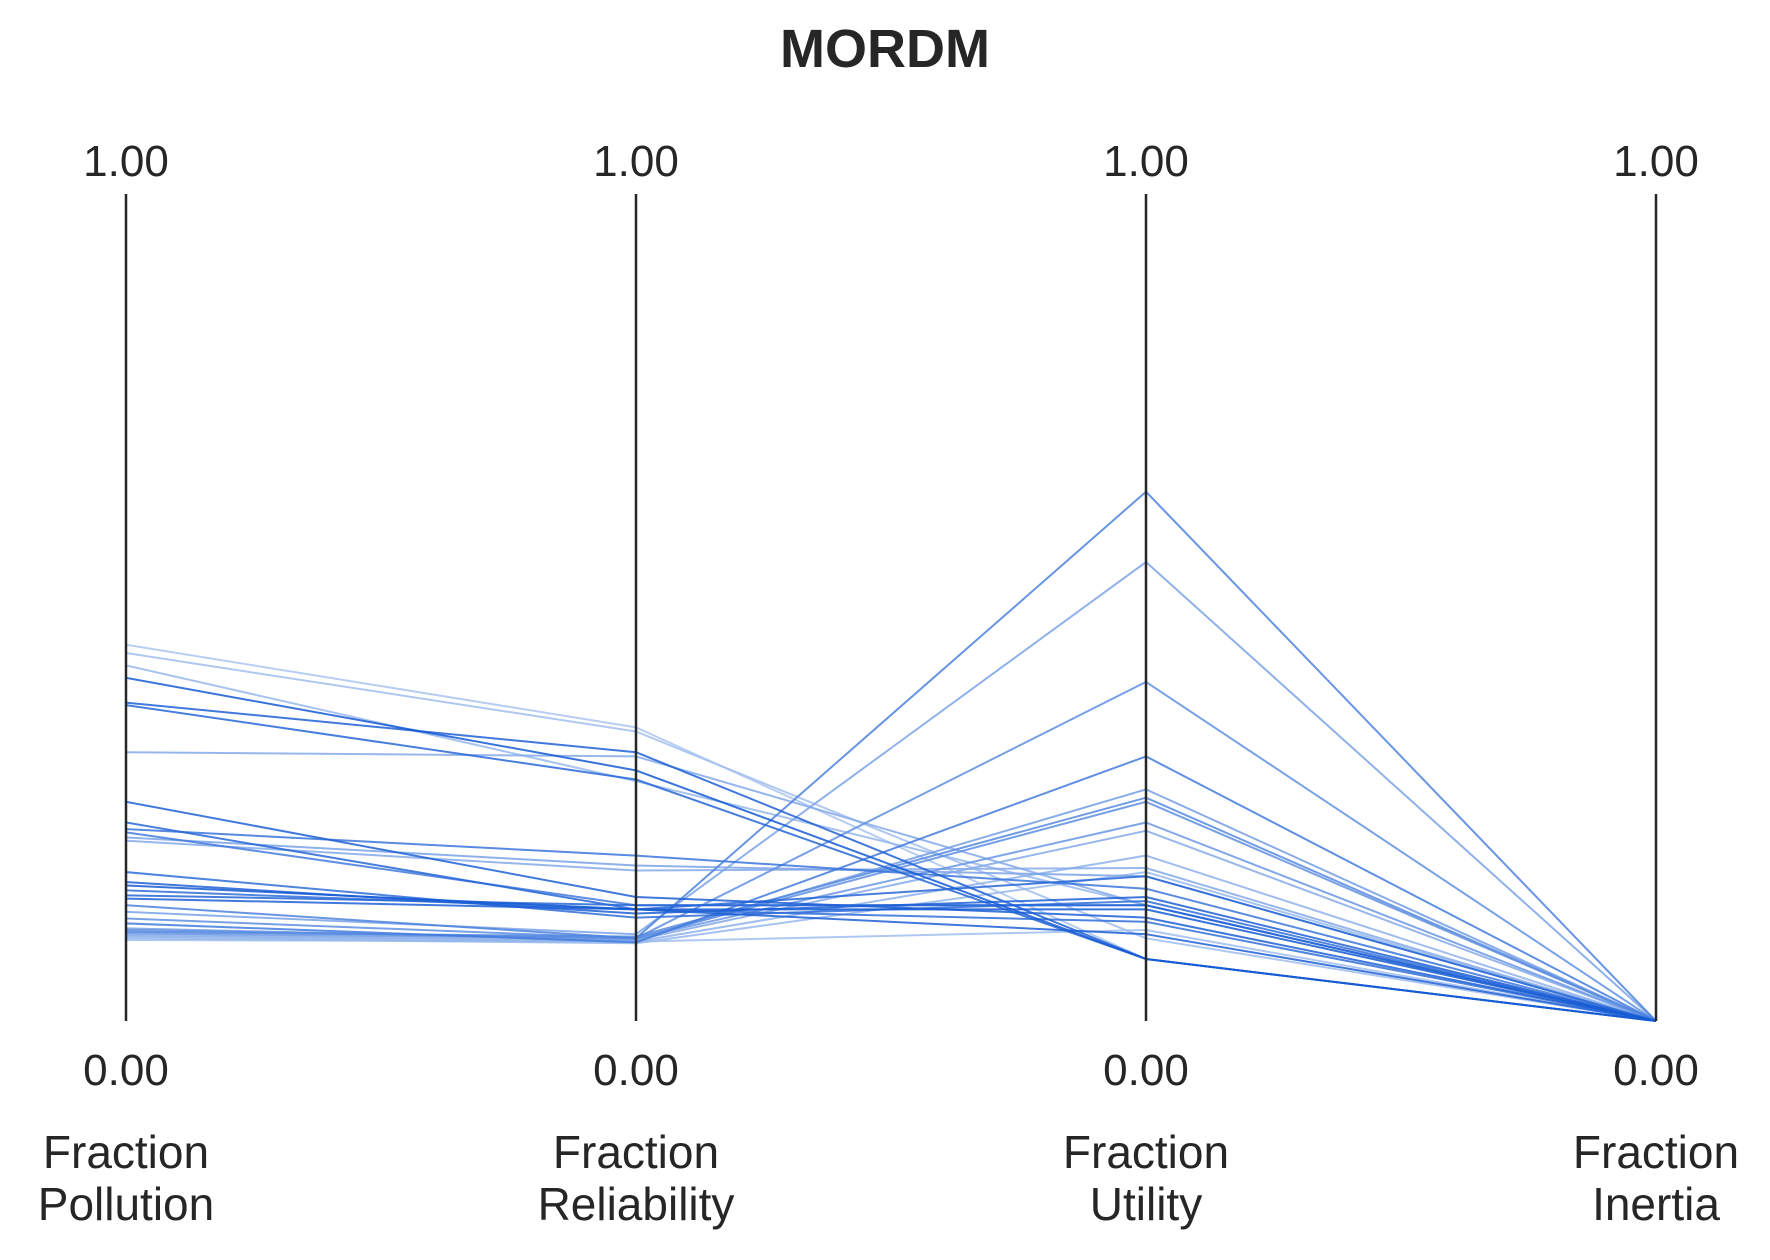 The height and width of the screenshot is (1260, 1770). What do you see at coordinates (1146, 1152) in the screenshot?
I see `axis-name-utility-line-1: Fraction` at bounding box center [1146, 1152].